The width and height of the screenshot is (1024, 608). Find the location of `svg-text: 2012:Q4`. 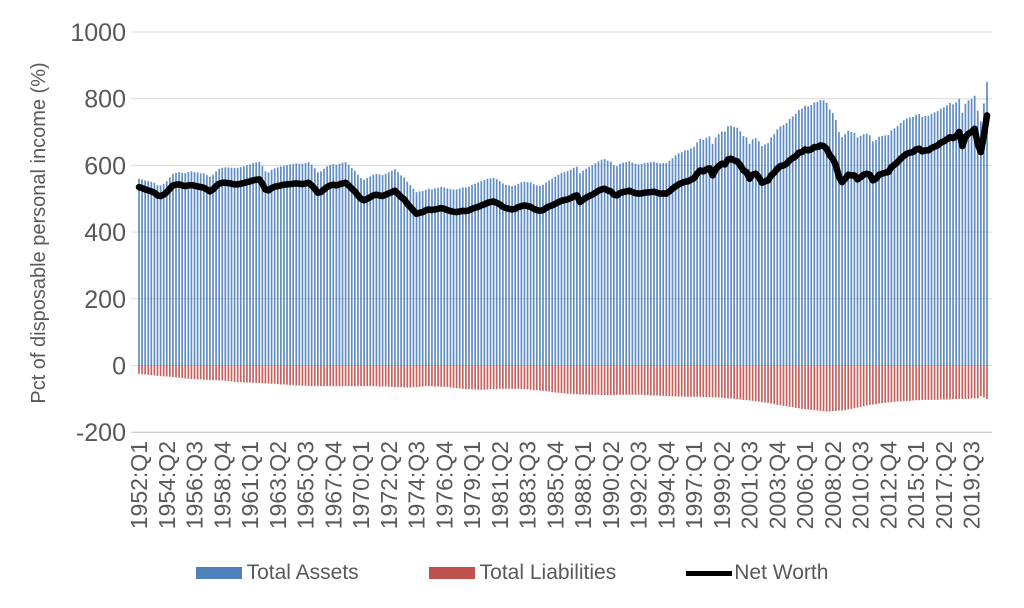

svg-text: 2012:Q4 is located at coordinates (888, 485).